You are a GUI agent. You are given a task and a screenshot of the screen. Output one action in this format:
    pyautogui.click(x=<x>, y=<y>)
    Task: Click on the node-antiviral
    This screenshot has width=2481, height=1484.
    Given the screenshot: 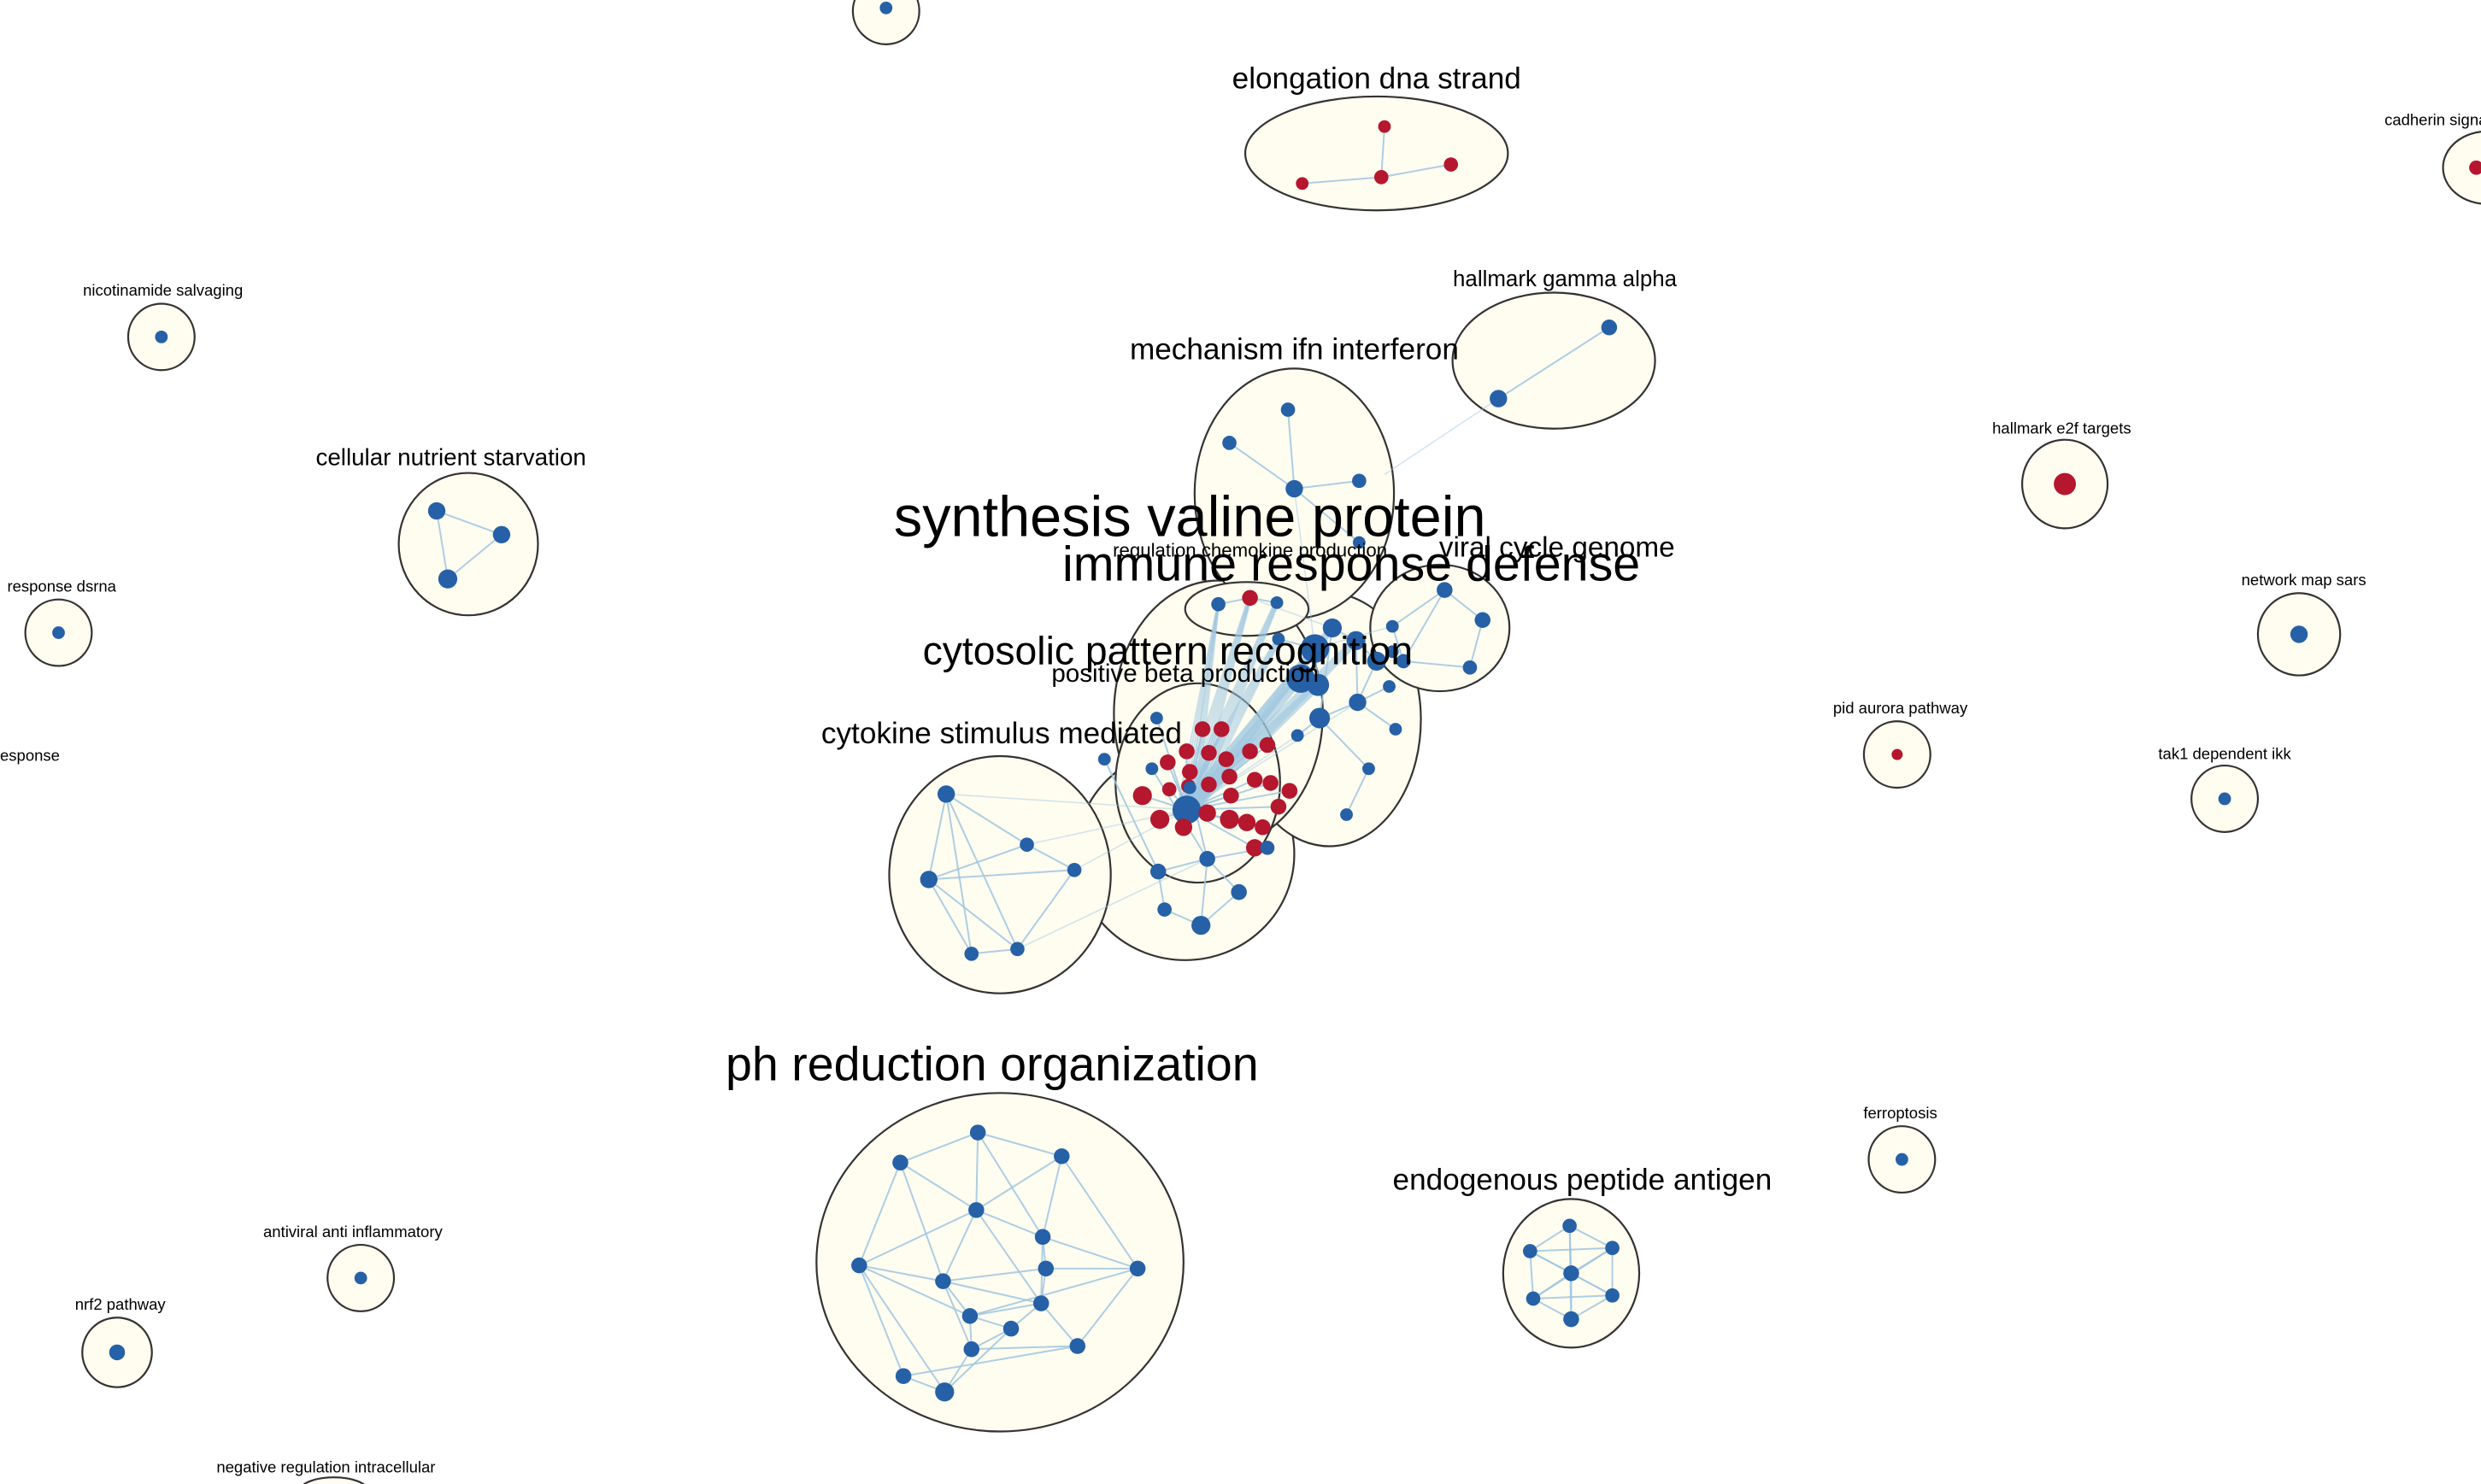 What is the action you would take?
    pyautogui.click(x=360, y=1278)
    